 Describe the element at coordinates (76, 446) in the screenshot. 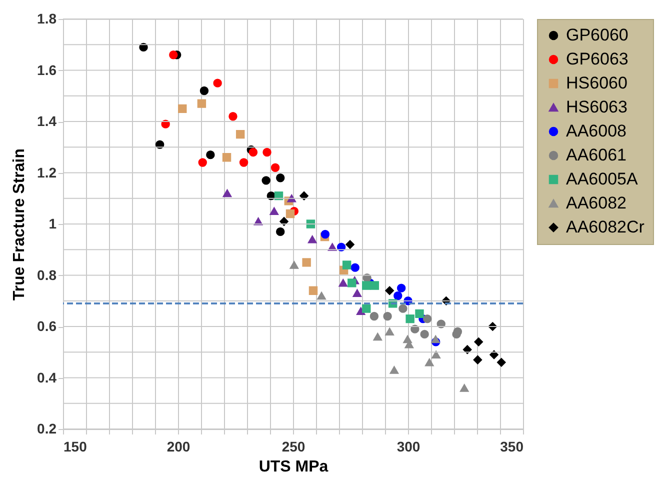

I see `x-tick-label: 150` at that location.